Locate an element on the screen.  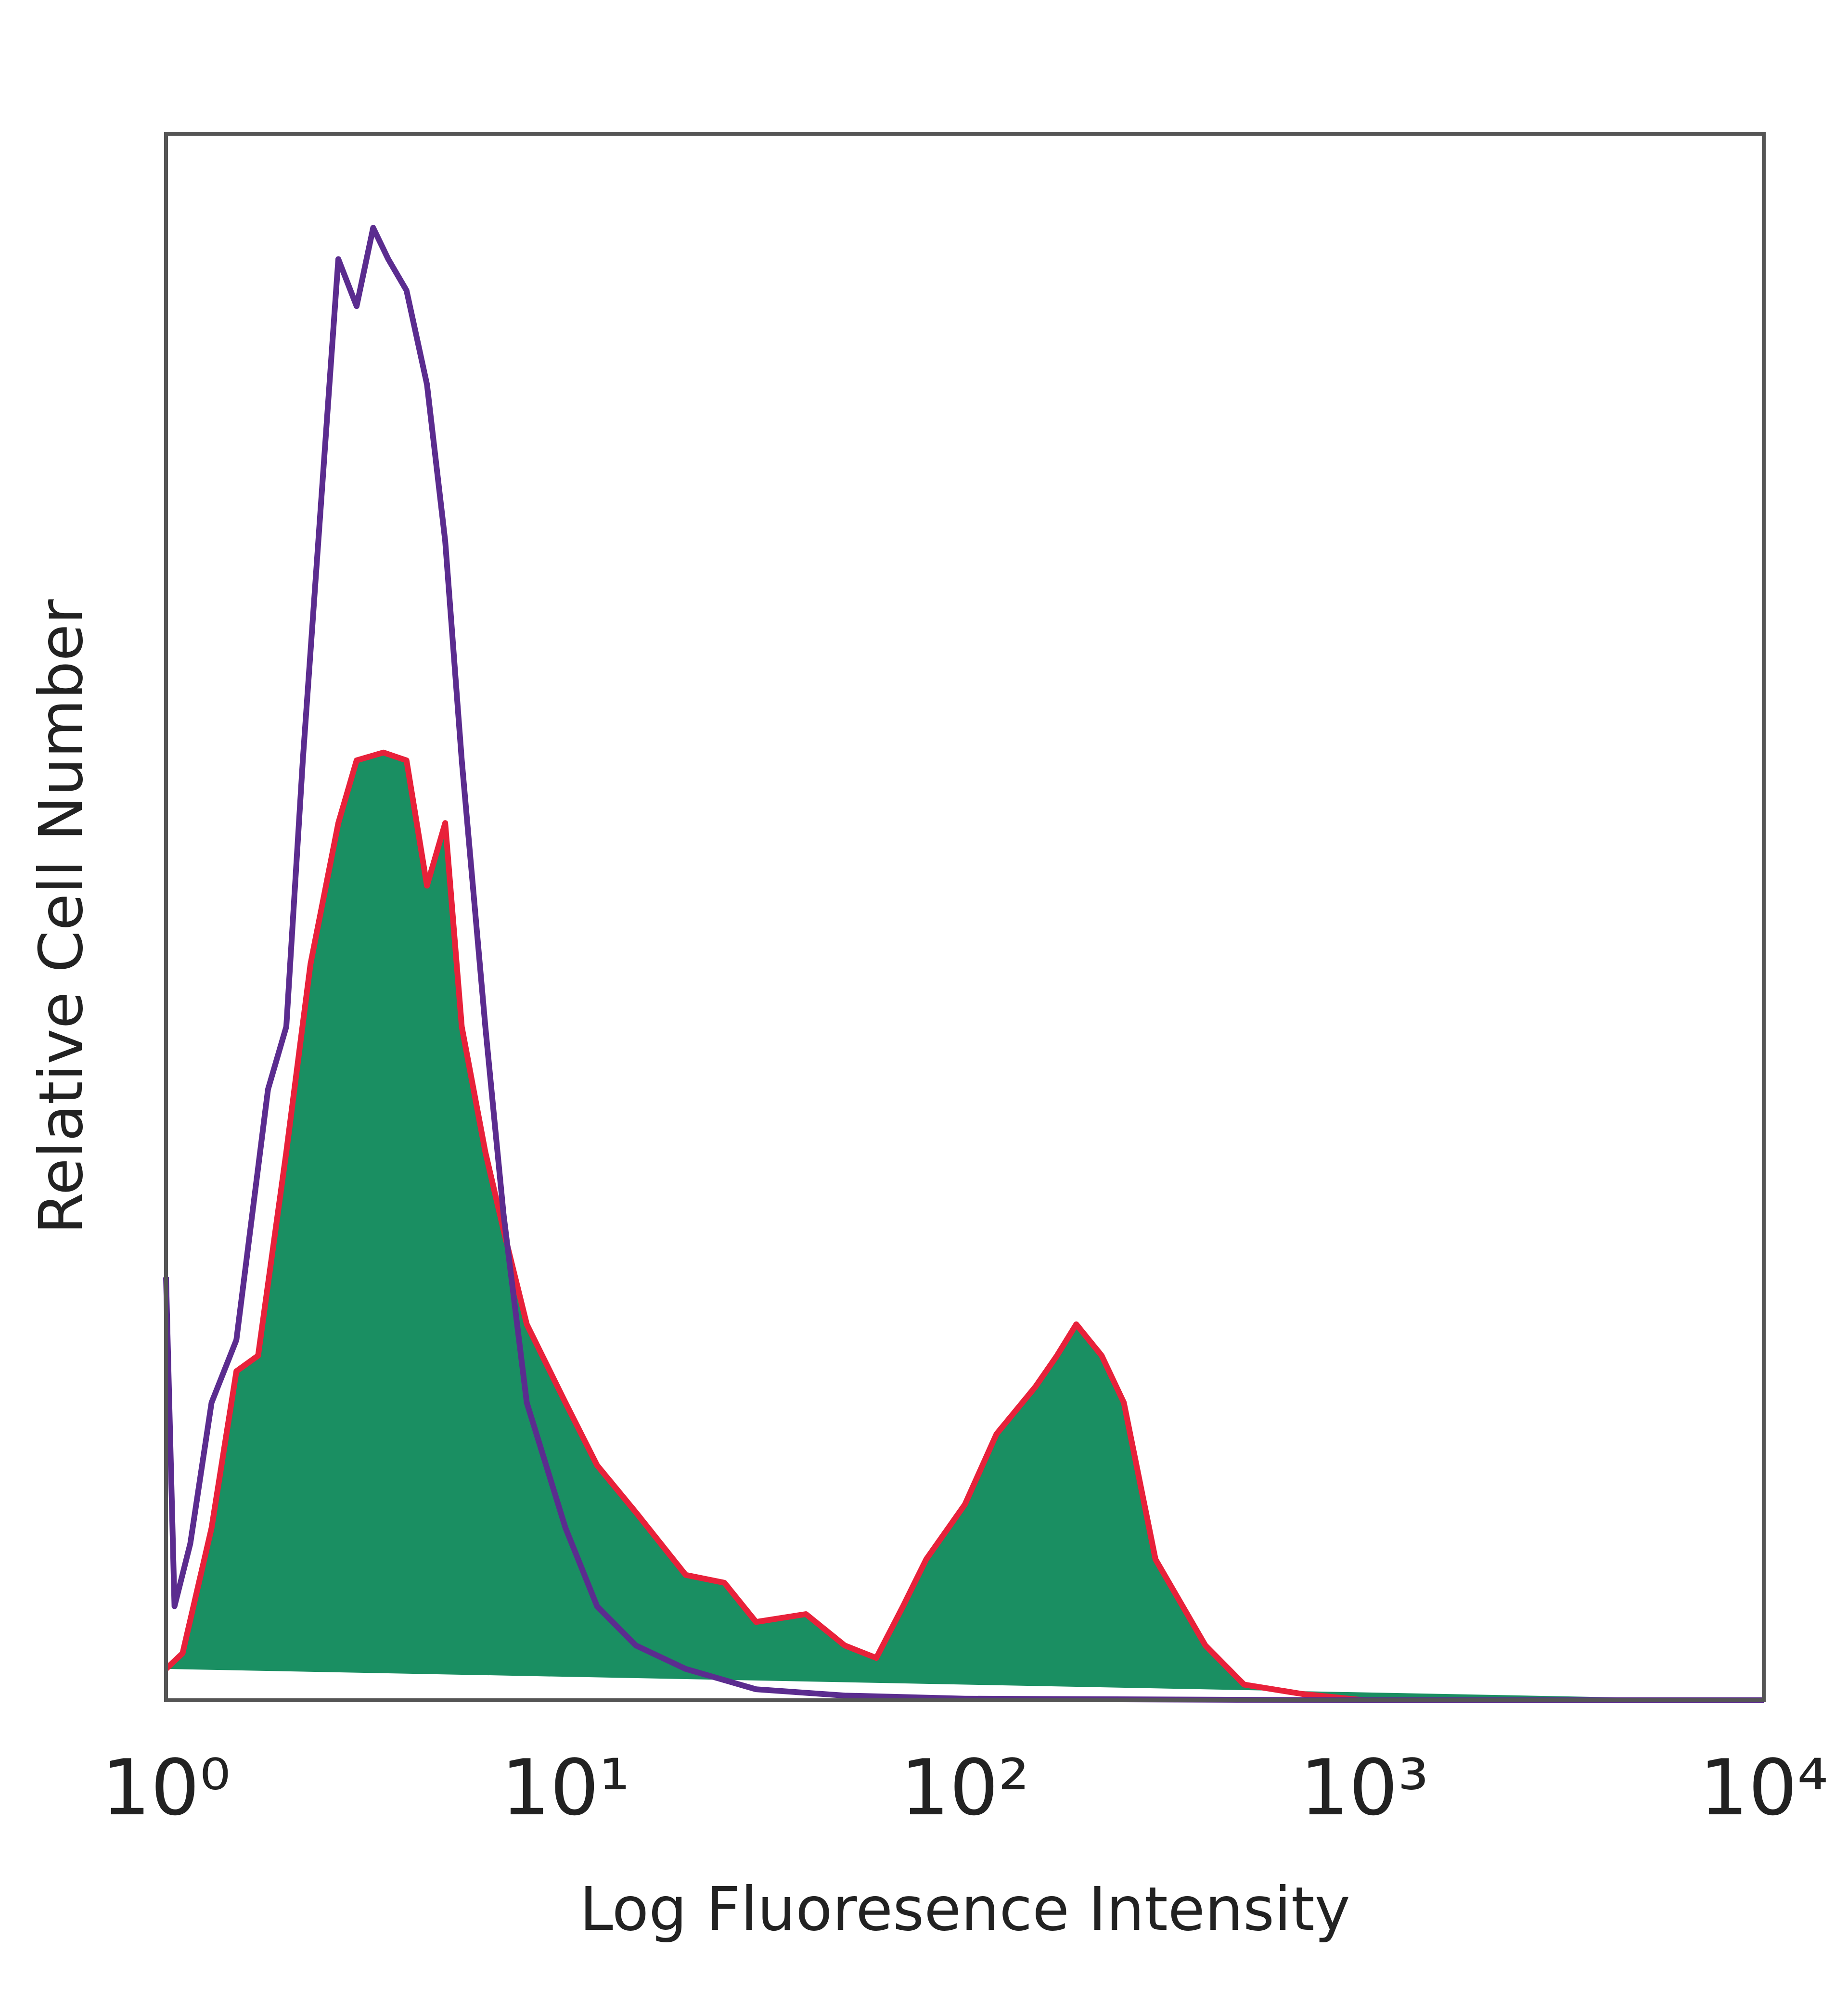
x-tick-label: 10⁰ is located at coordinates (166, 1788).